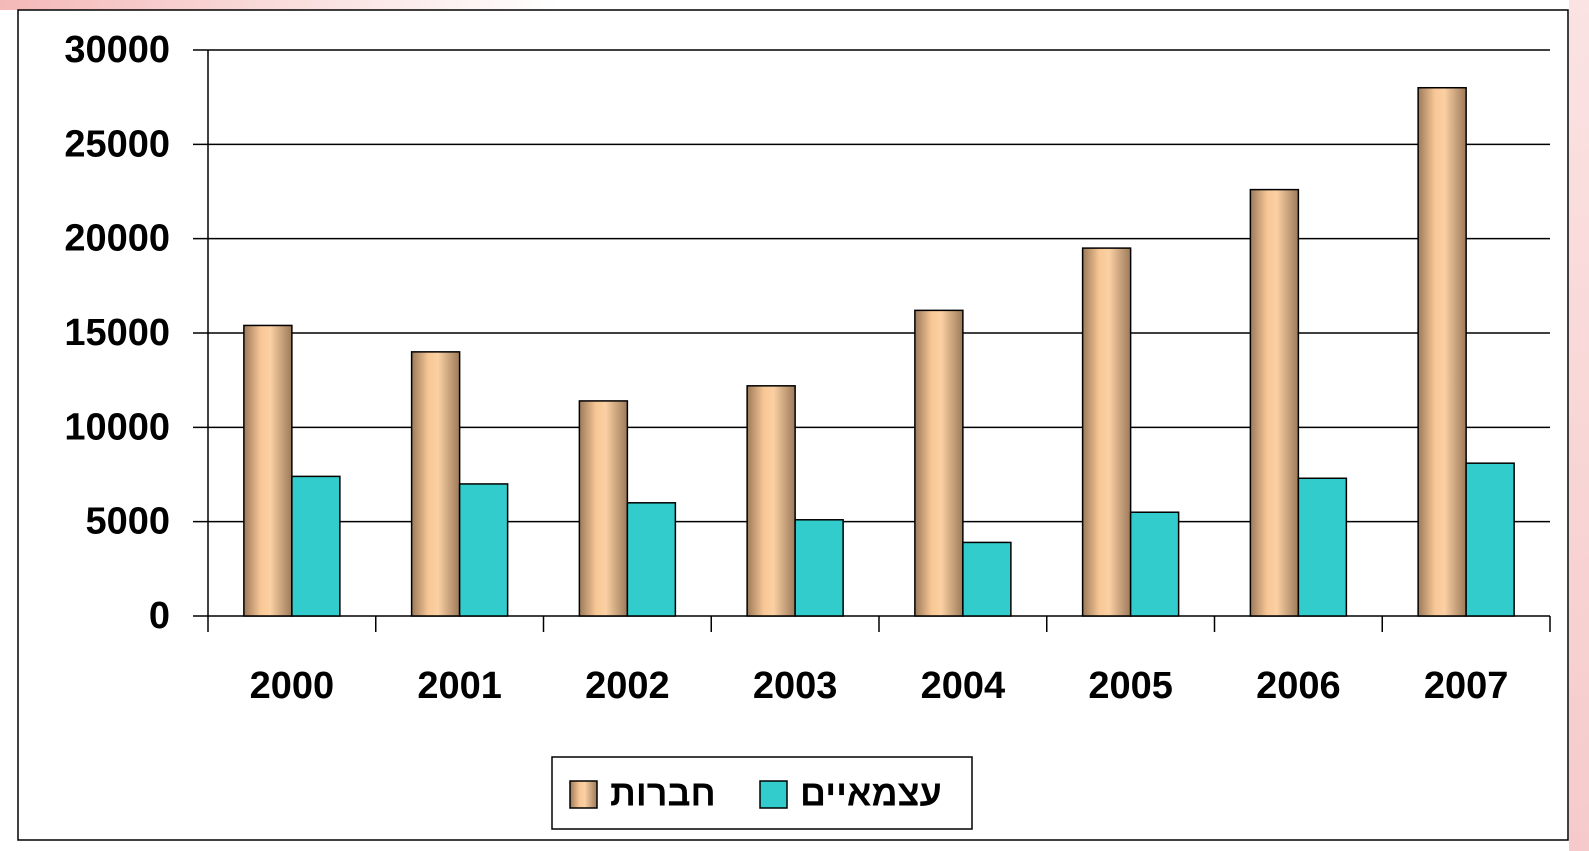 Image resolution: width=1589 pixels, height=851 pixels. What do you see at coordinates (292, 686) in the screenshot?
I see `x-tick-label: 2000` at bounding box center [292, 686].